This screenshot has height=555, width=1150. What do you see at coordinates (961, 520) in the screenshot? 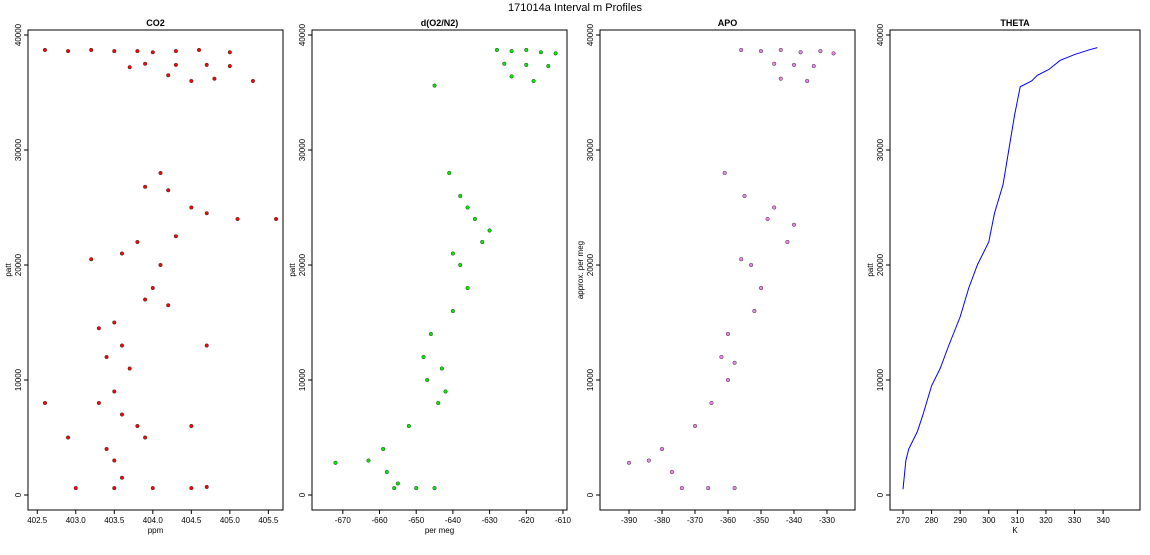
I see `x-tick-label: 290` at bounding box center [961, 520].